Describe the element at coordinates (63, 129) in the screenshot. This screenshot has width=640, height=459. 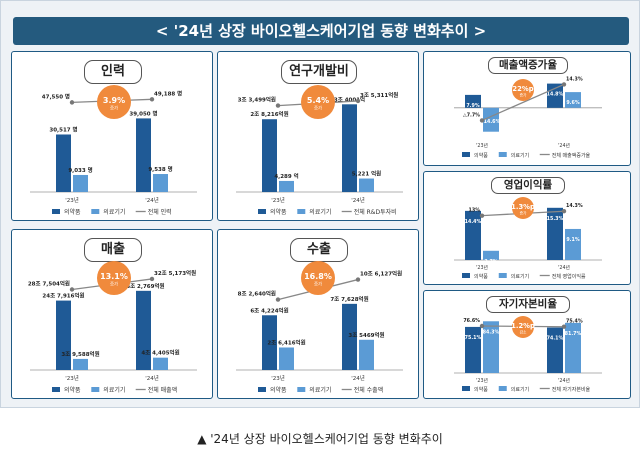
I see `data-label-pharma: 30,517 명` at that location.